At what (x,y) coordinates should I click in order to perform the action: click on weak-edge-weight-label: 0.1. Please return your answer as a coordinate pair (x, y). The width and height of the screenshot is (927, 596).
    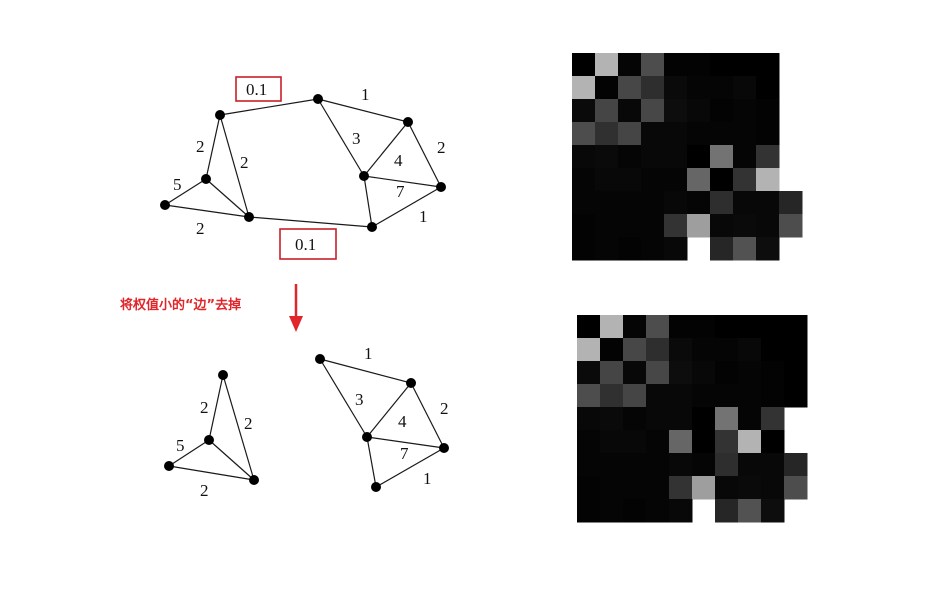
    Looking at the image, I should click on (256, 89).